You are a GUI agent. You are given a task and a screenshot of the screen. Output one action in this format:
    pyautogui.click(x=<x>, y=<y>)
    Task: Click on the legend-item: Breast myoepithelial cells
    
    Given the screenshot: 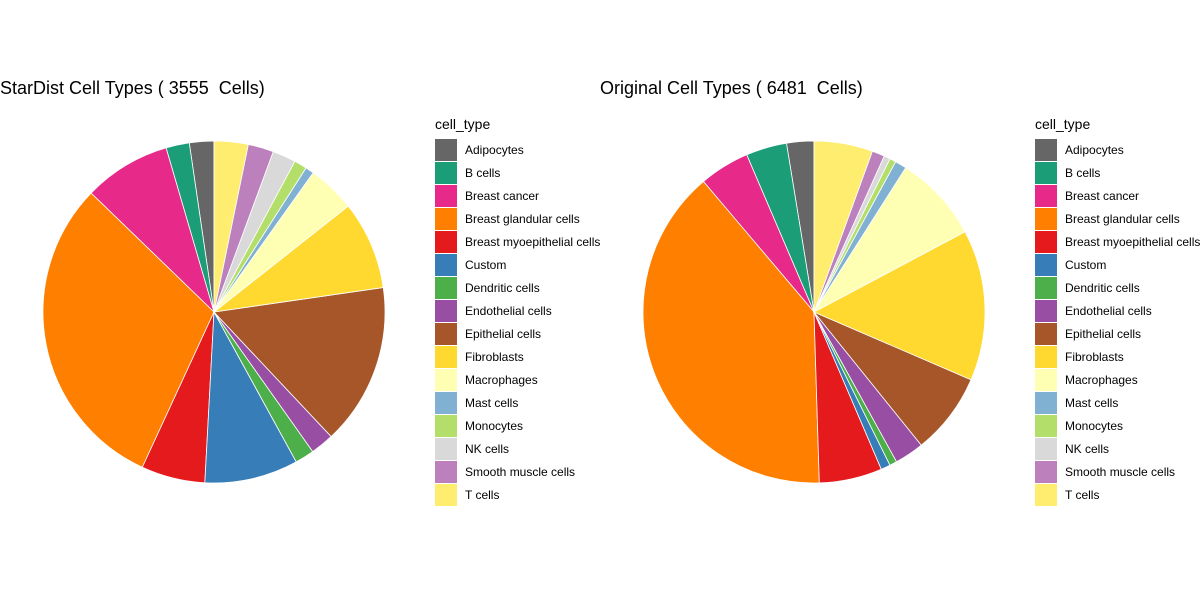 What is the action you would take?
    pyautogui.click(x=1117, y=241)
    